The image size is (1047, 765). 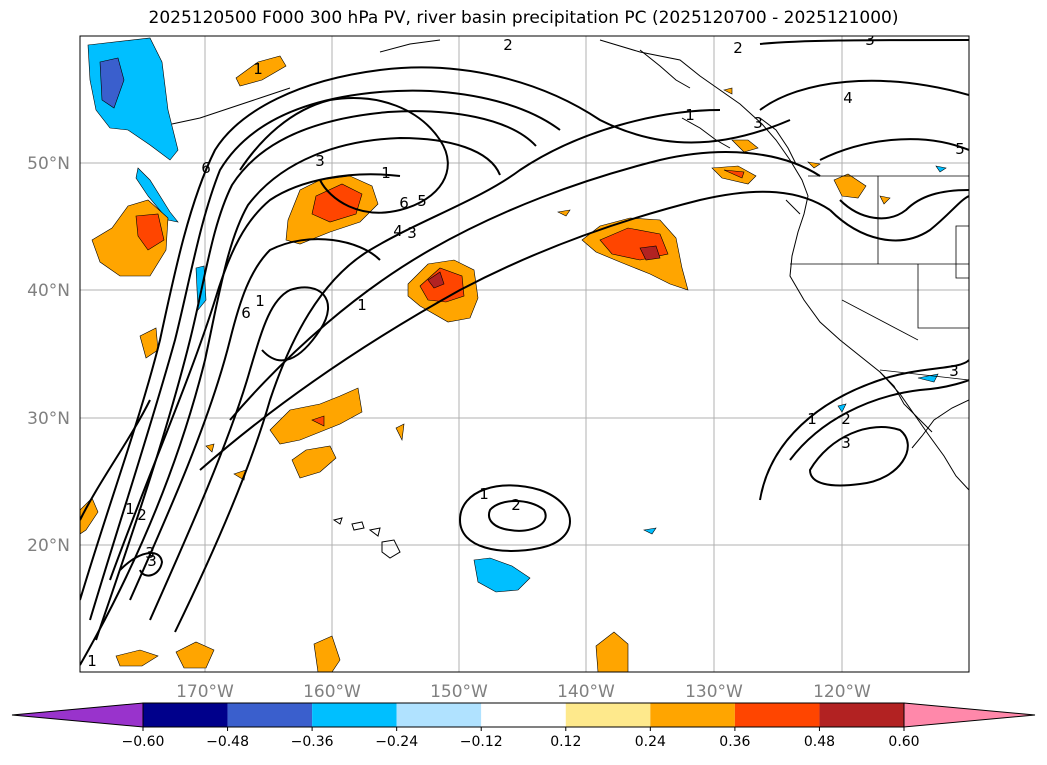 What do you see at coordinates (48, 291) in the screenshot?
I see `lat-label: 40°N` at bounding box center [48, 291].